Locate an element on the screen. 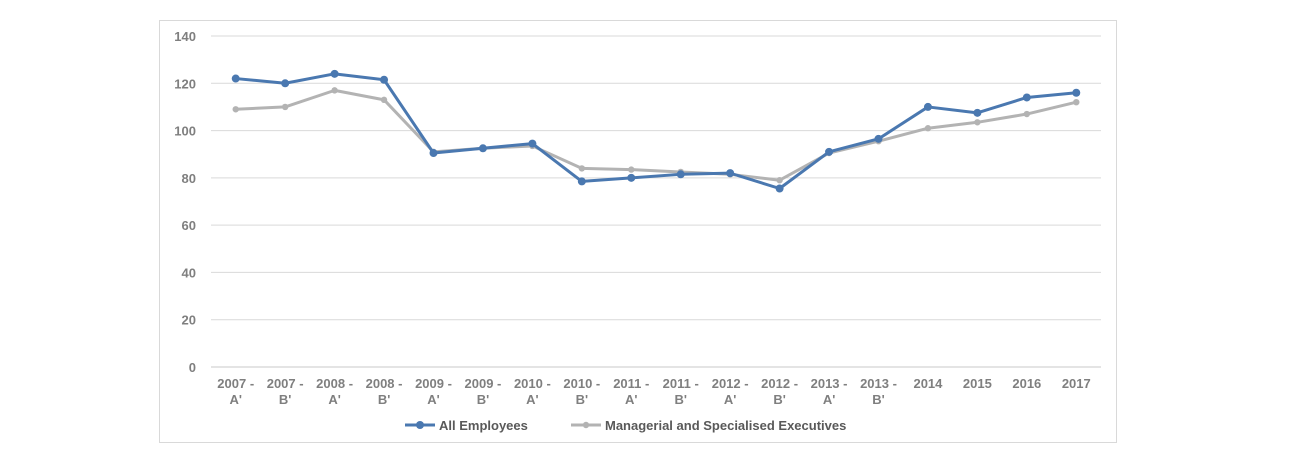  legend-item-managerial-executives: Managerial and Specialised Executives is located at coordinates (708, 425).